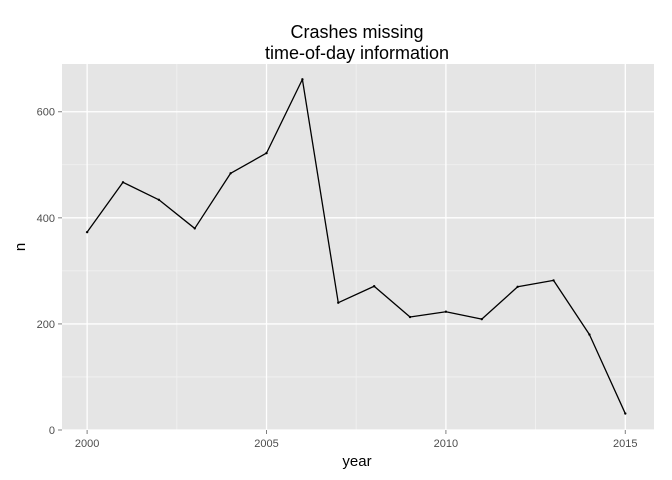  I want to click on y-tick-label: 400, so click(46, 219).